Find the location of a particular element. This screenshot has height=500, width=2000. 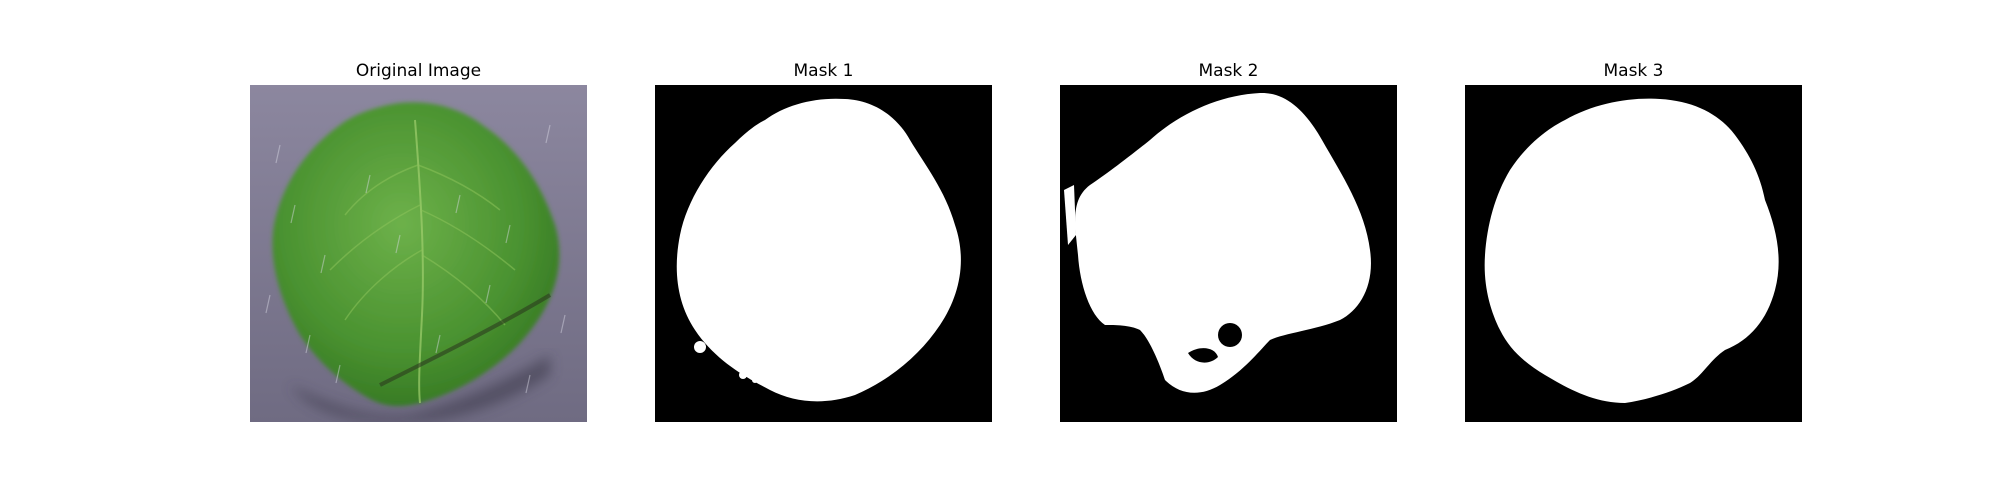

original-image-panel: Original Image is located at coordinates (418, 239).